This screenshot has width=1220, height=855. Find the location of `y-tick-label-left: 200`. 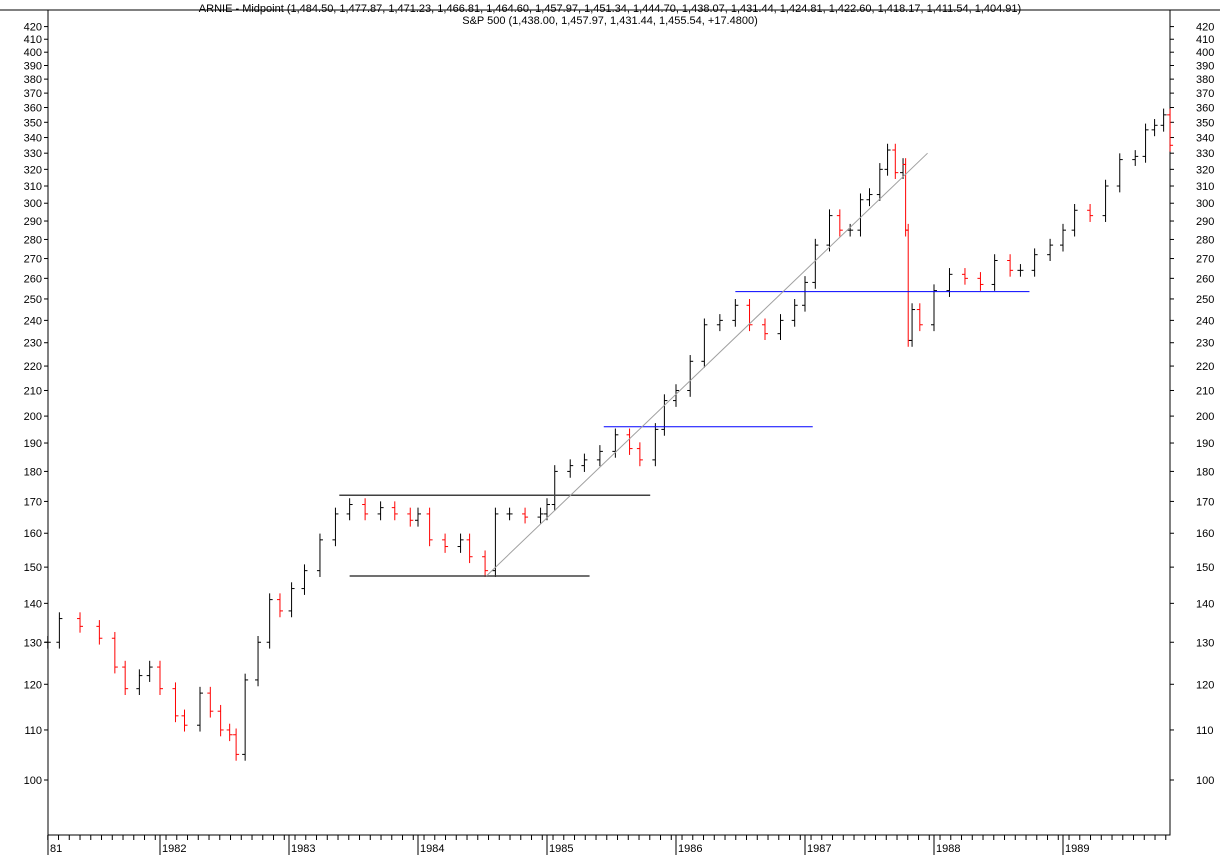

y-tick-label-left: 200 is located at coordinates (33, 417).